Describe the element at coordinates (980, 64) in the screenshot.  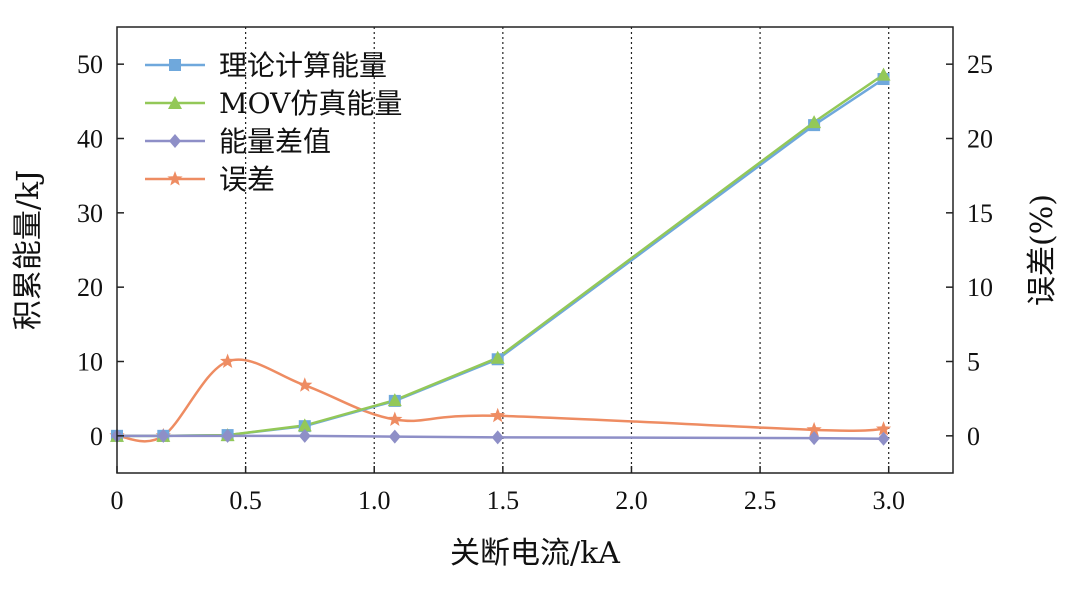
I see `y2-tick-label: 25` at that location.